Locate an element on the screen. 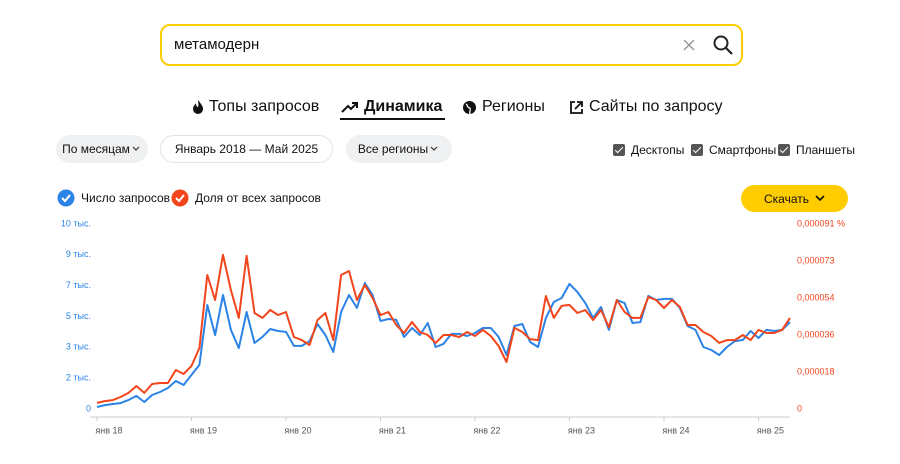 This screenshot has height=464, width=900. x-tick-label: янв 18 is located at coordinates (108, 430).